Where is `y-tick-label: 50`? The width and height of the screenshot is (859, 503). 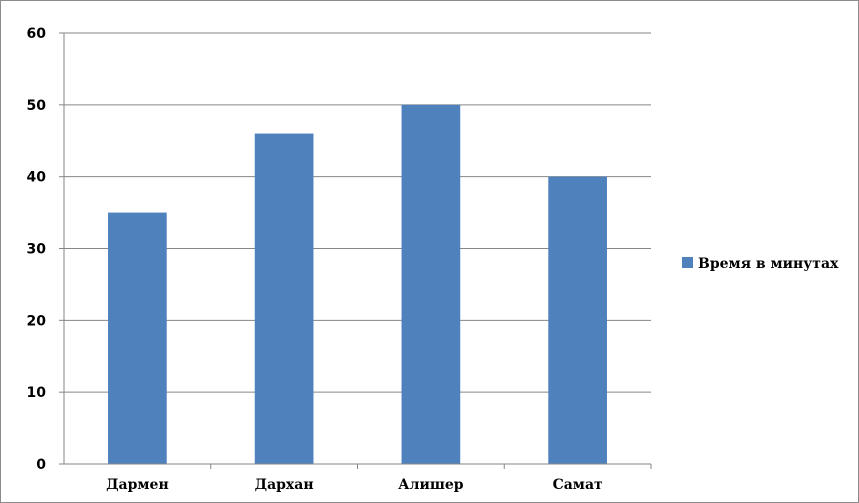 y-tick-label: 50 is located at coordinates (37, 106).